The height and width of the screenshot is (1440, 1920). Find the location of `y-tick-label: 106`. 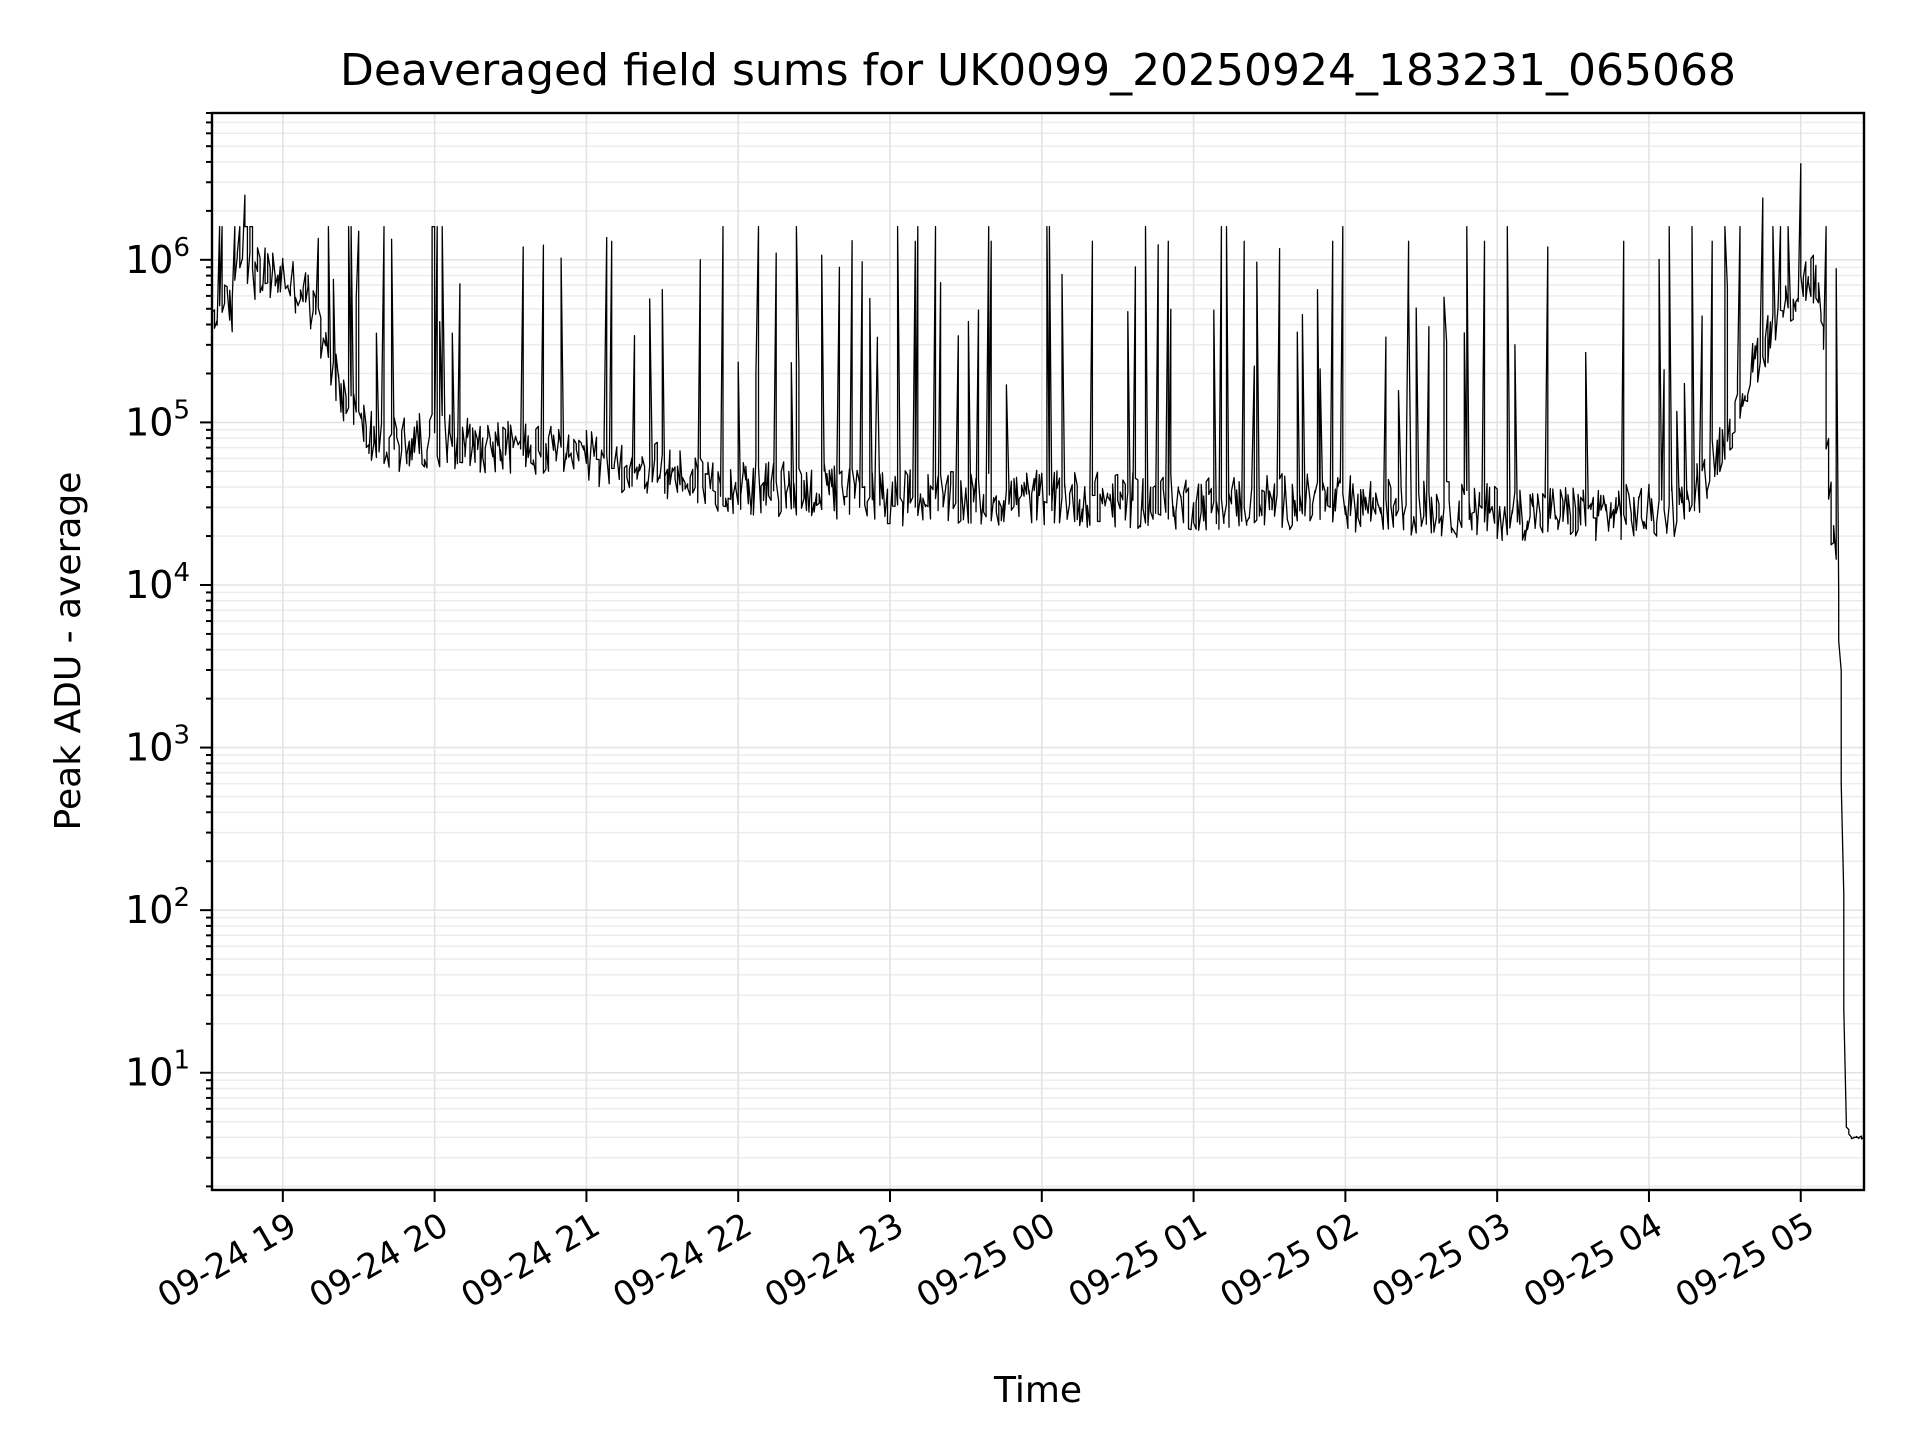

y-tick-label: 106 is located at coordinates (157, 257).